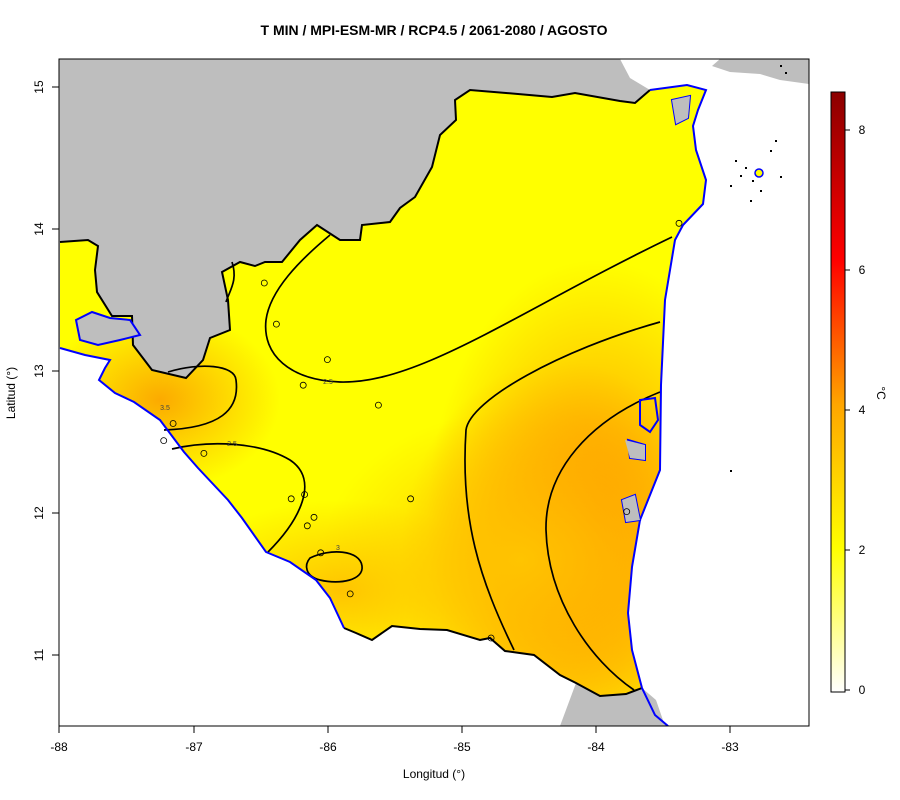  What do you see at coordinates (760, 71) in the screenshot?
I see `north-coast-land` at bounding box center [760, 71].